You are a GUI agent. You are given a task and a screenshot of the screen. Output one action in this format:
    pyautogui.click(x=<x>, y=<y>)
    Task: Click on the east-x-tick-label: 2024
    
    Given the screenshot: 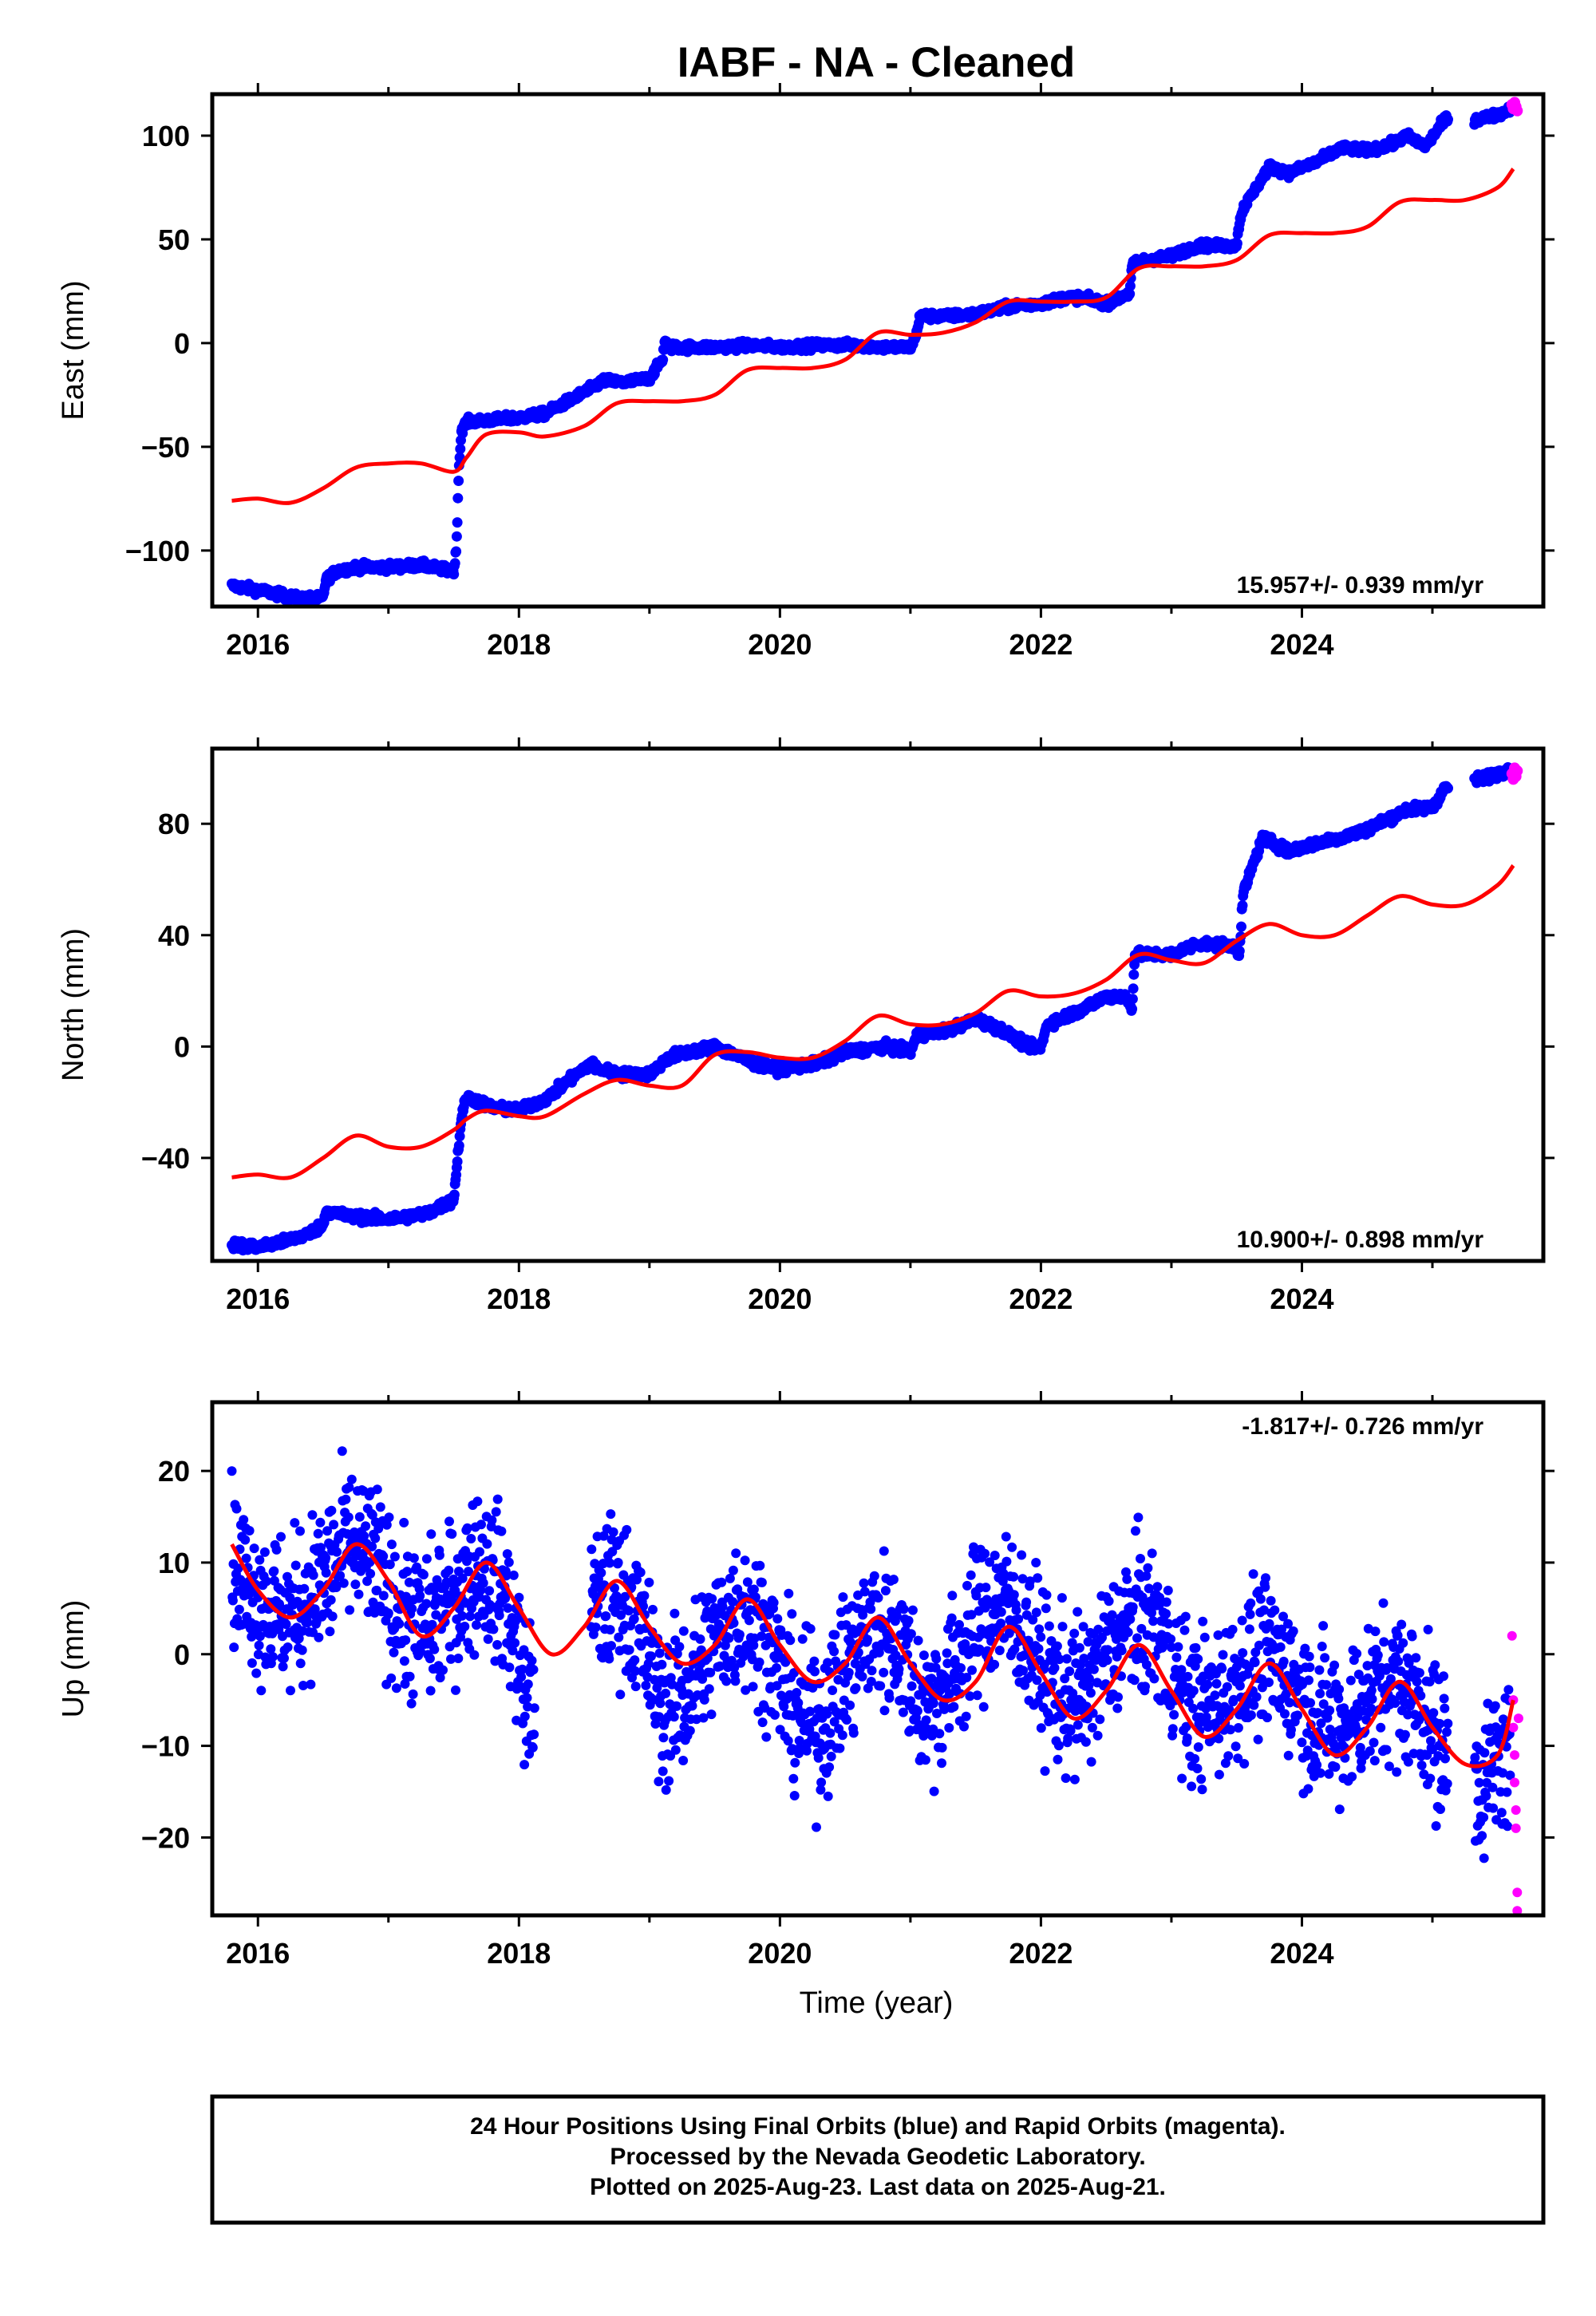 What is the action you would take?
    pyautogui.click(x=1301, y=644)
    